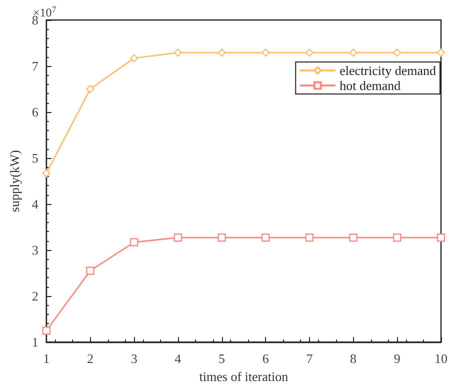  I want to click on y-tick-label: 7, so click(35, 66).